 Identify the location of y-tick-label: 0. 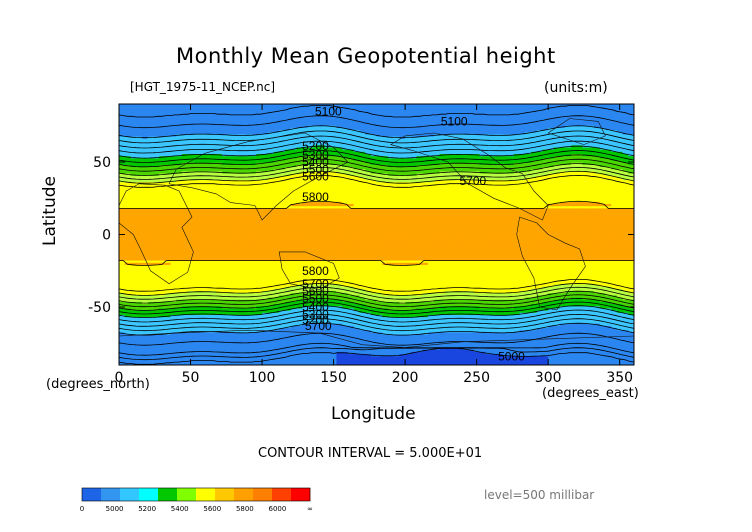
(106, 236).